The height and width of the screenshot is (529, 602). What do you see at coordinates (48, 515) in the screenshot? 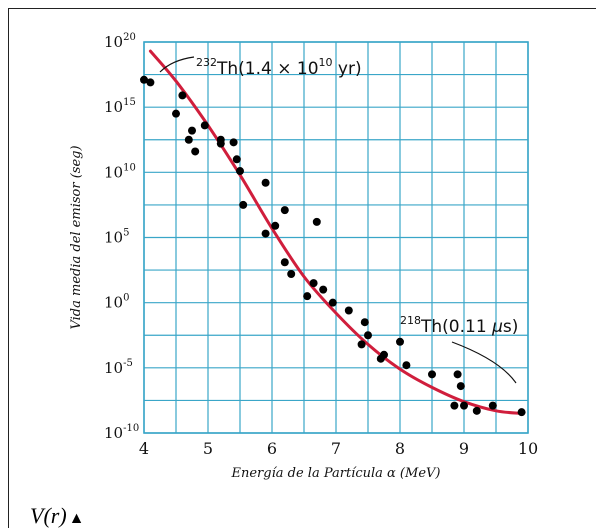
I see `formula-text: V(r)` at bounding box center [48, 515].